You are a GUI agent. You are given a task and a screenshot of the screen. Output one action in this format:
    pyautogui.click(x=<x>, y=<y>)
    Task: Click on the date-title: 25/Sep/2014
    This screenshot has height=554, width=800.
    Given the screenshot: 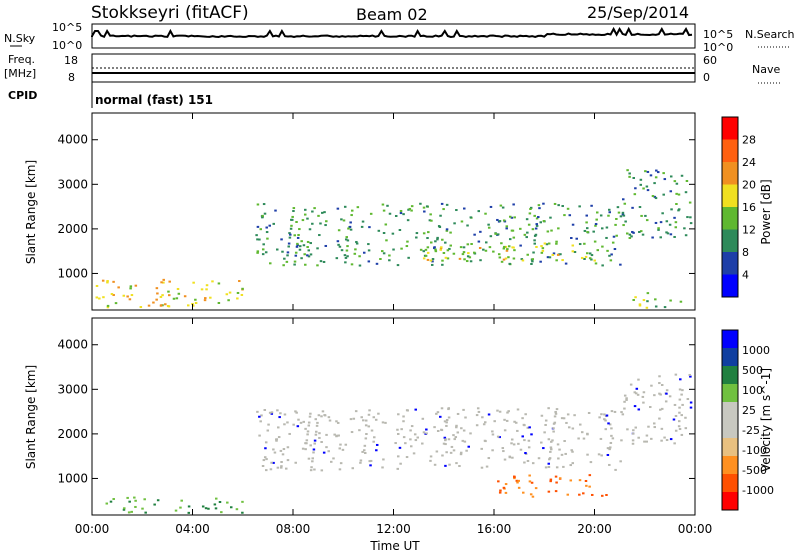 What is the action you would take?
    pyautogui.click(x=638, y=12)
    